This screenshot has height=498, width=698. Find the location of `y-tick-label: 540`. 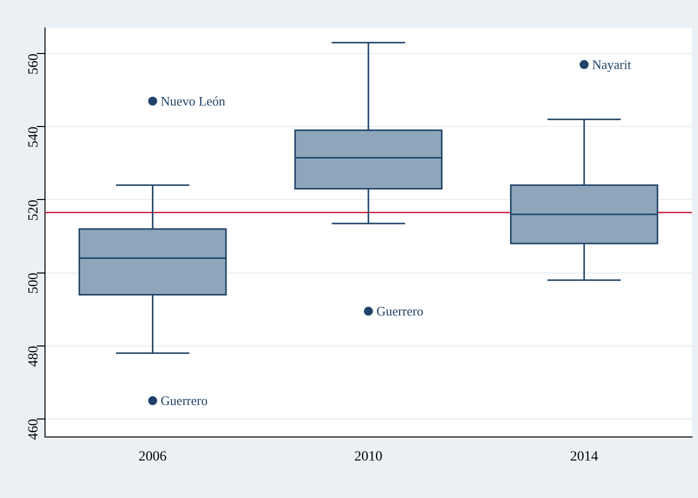

y-tick-label: 540 is located at coordinates (34, 137).